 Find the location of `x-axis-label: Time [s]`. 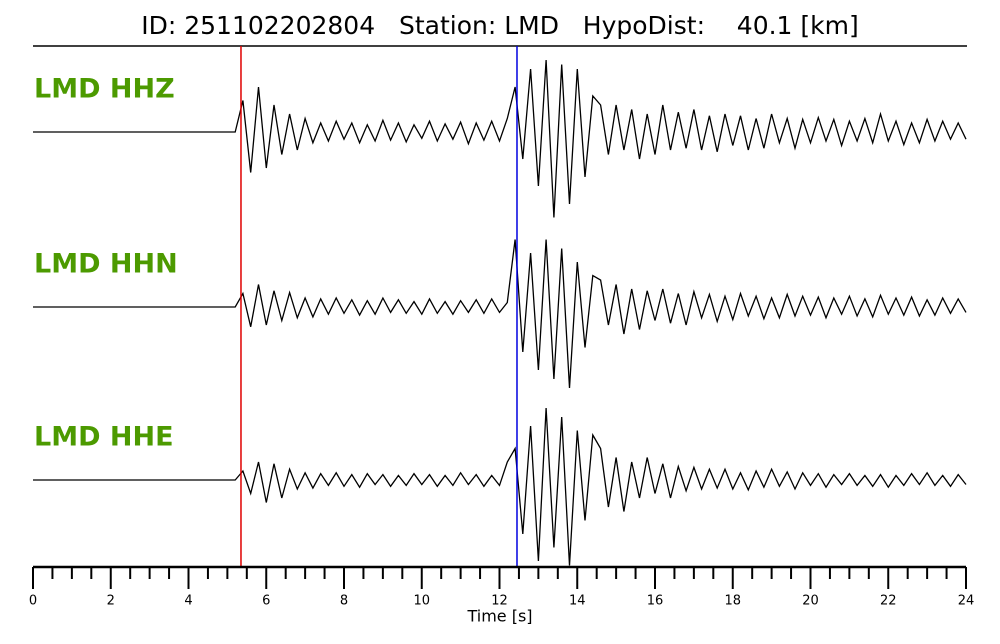

x-axis-label: Time [s] is located at coordinates (499, 616).